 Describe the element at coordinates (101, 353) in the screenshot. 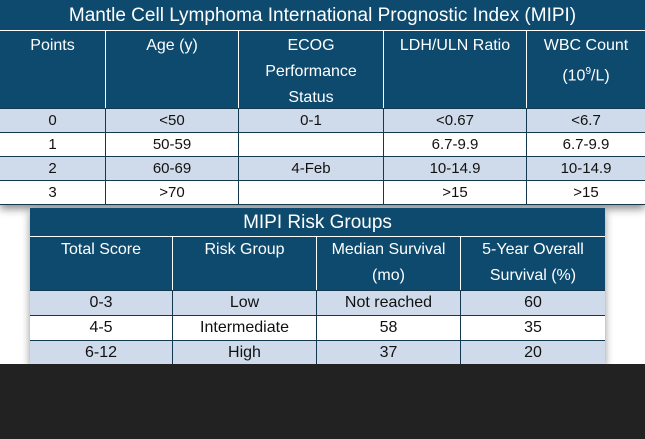

I see `cell-score: 6-12` at that location.